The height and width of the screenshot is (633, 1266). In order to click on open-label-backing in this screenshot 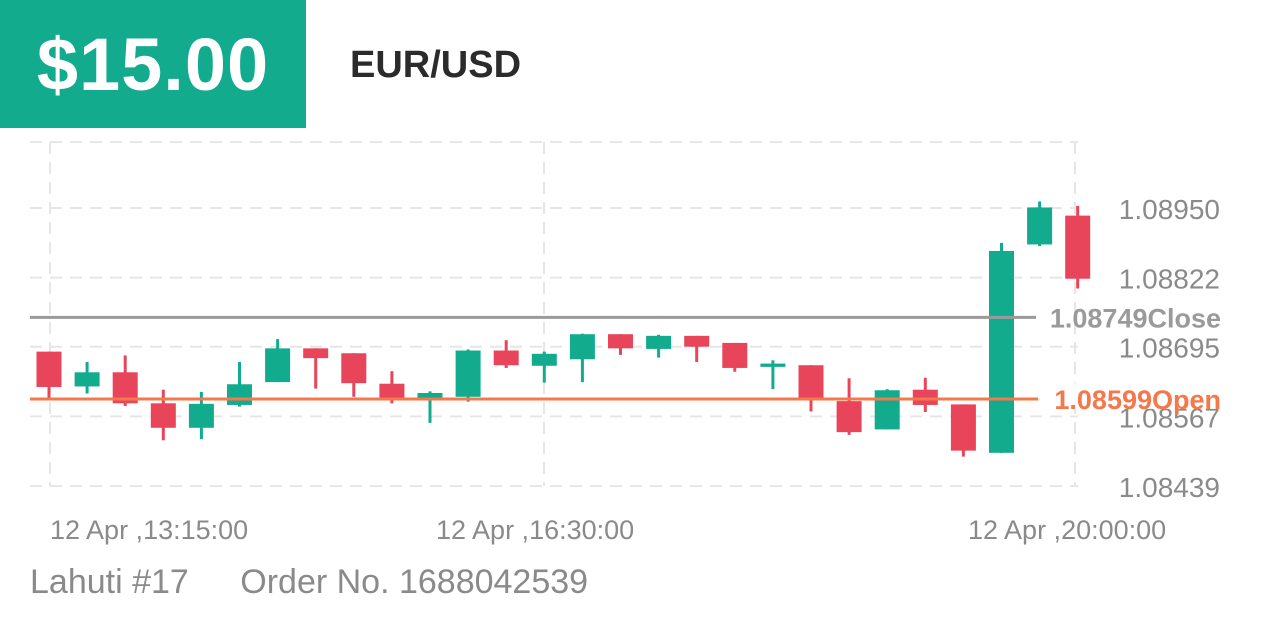, I will do `click(1131, 395)`.